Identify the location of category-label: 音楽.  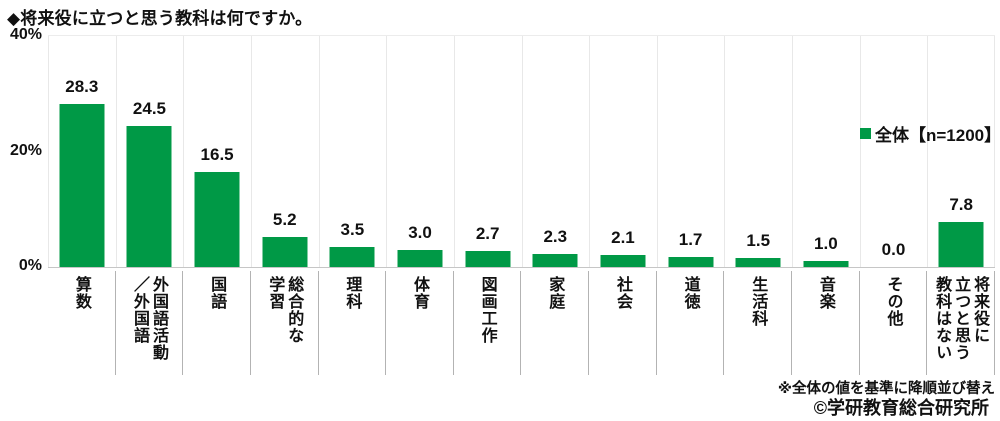
(825, 323).